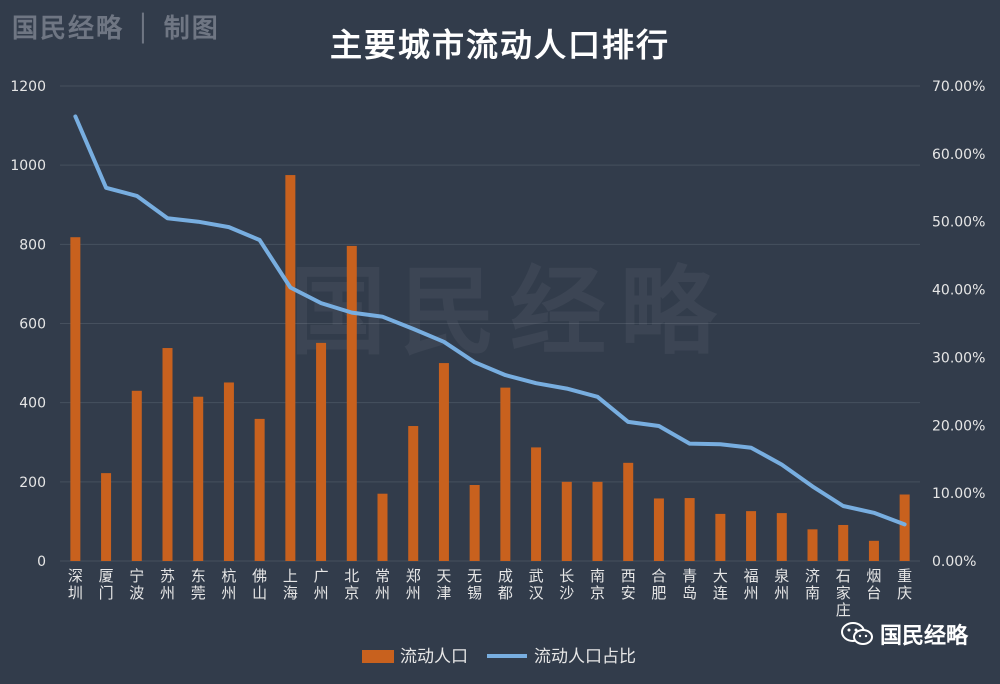  Describe the element at coordinates (536, 584) in the screenshot. I see `x-tick-label: 武汉` at that location.